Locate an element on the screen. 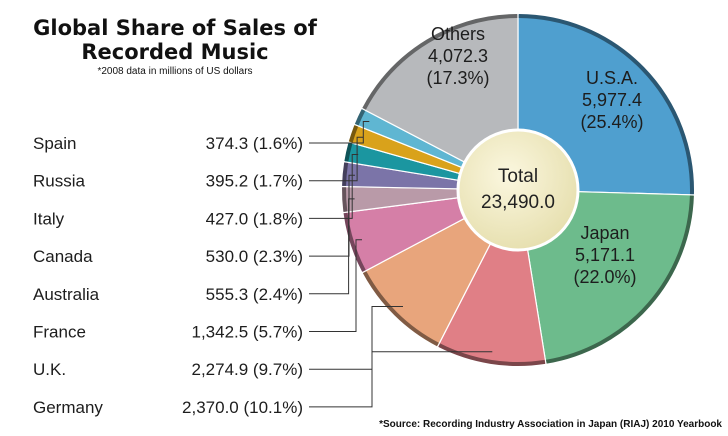  leader-line-spain is located at coordinates (339, 132).